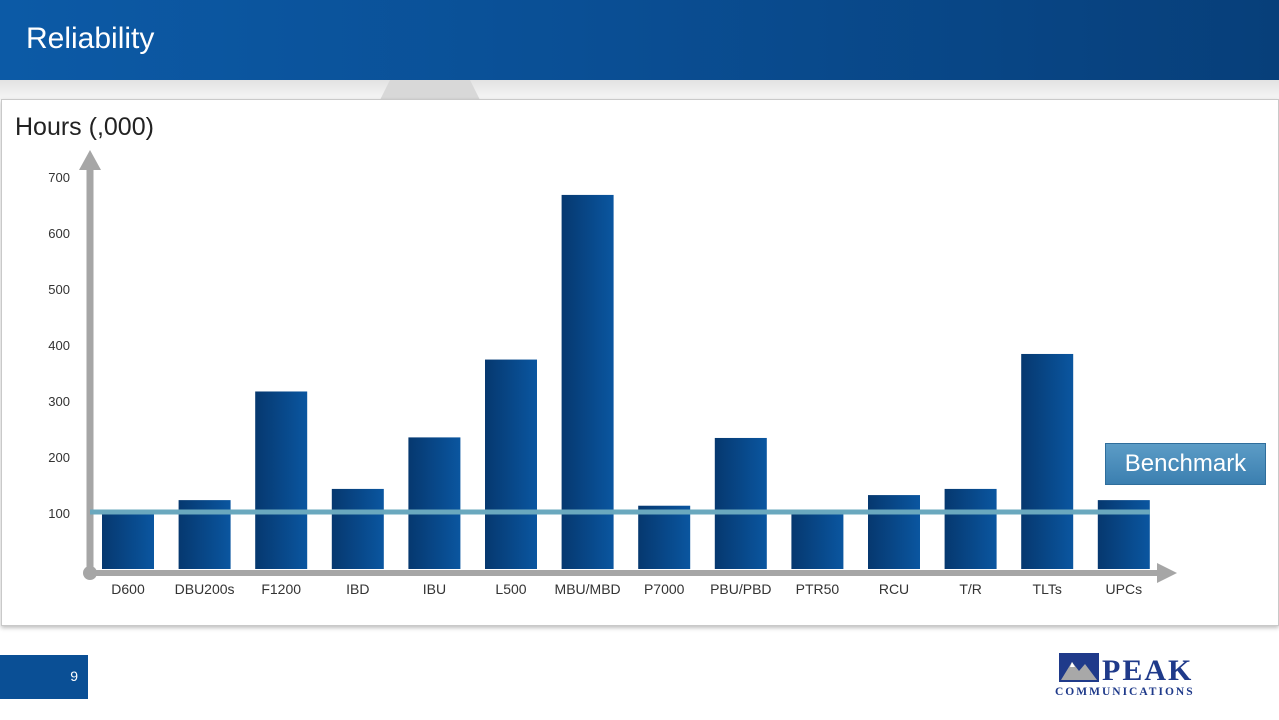 This screenshot has height=720, width=1279. Describe the element at coordinates (74, 676) in the screenshot. I see `page-number: 9` at that location.